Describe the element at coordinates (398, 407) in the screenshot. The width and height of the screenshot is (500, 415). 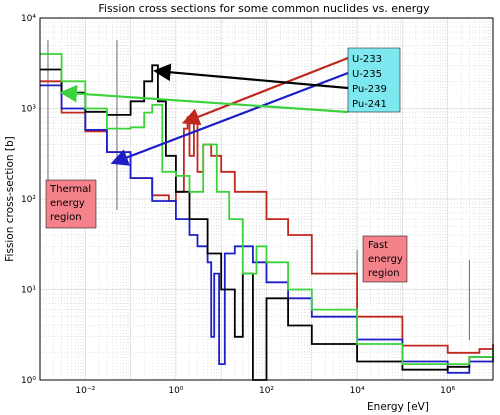
I see `x-axis-title: Energy [eV]` at that location.